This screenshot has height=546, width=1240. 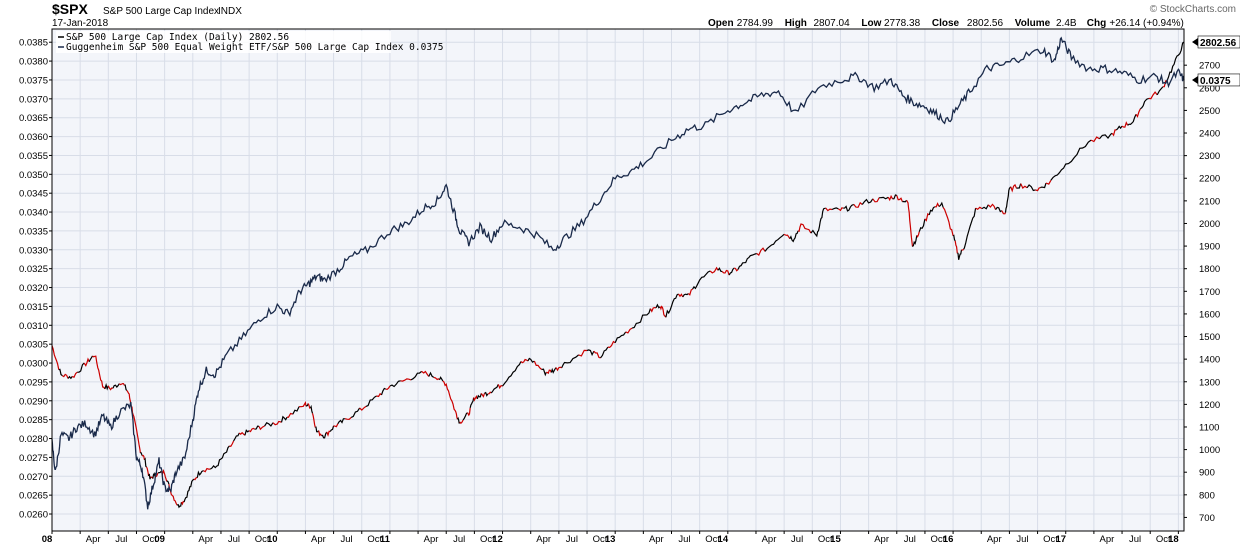 What do you see at coordinates (33, 364) in the screenshot?
I see `left-tick-label: 0.0300` at bounding box center [33, 364].